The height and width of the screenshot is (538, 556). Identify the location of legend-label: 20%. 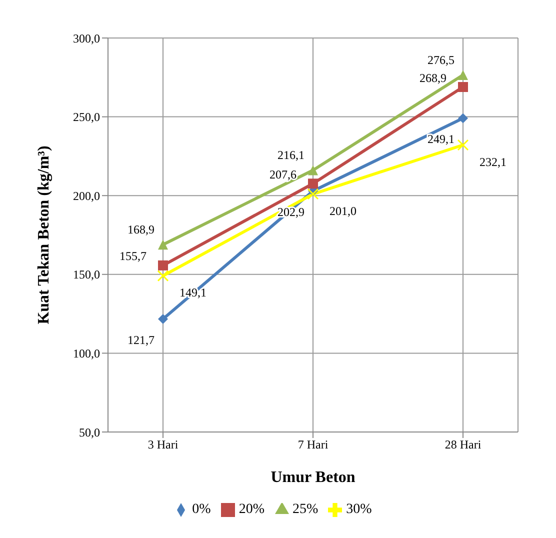
(251, 509).